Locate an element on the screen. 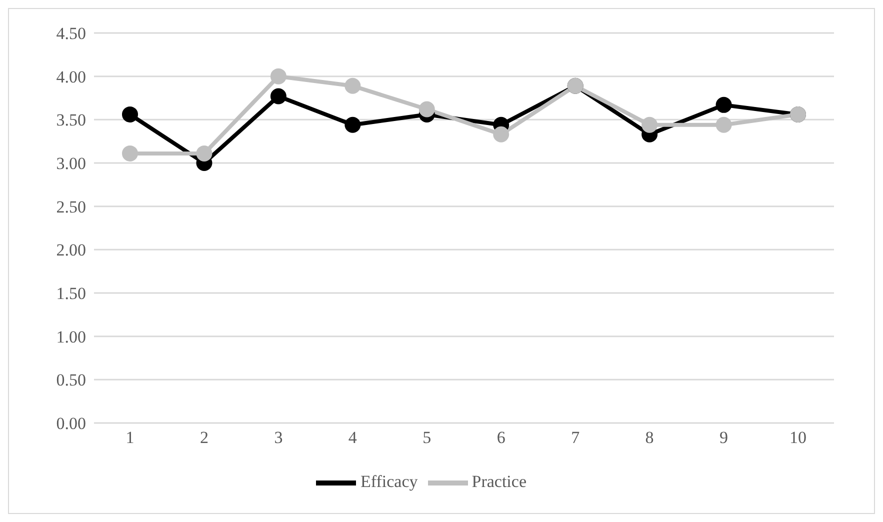 This screenshot has height=522, width=883. y-tick-label: 4.00 is located at coordinates (71, 76).